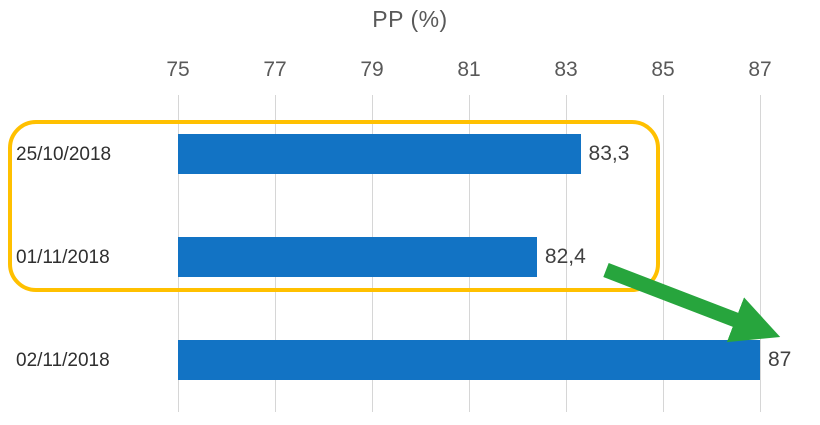  I want to click on x-tick-77: 77, so click(275, 69).